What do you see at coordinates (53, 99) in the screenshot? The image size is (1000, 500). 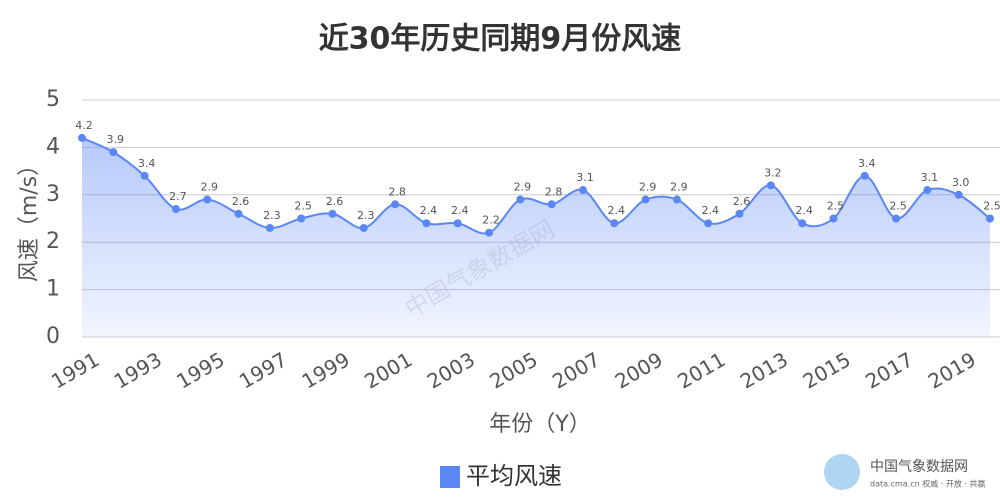 I see `y-tick-label: 5` at bounding box center [53, 99].